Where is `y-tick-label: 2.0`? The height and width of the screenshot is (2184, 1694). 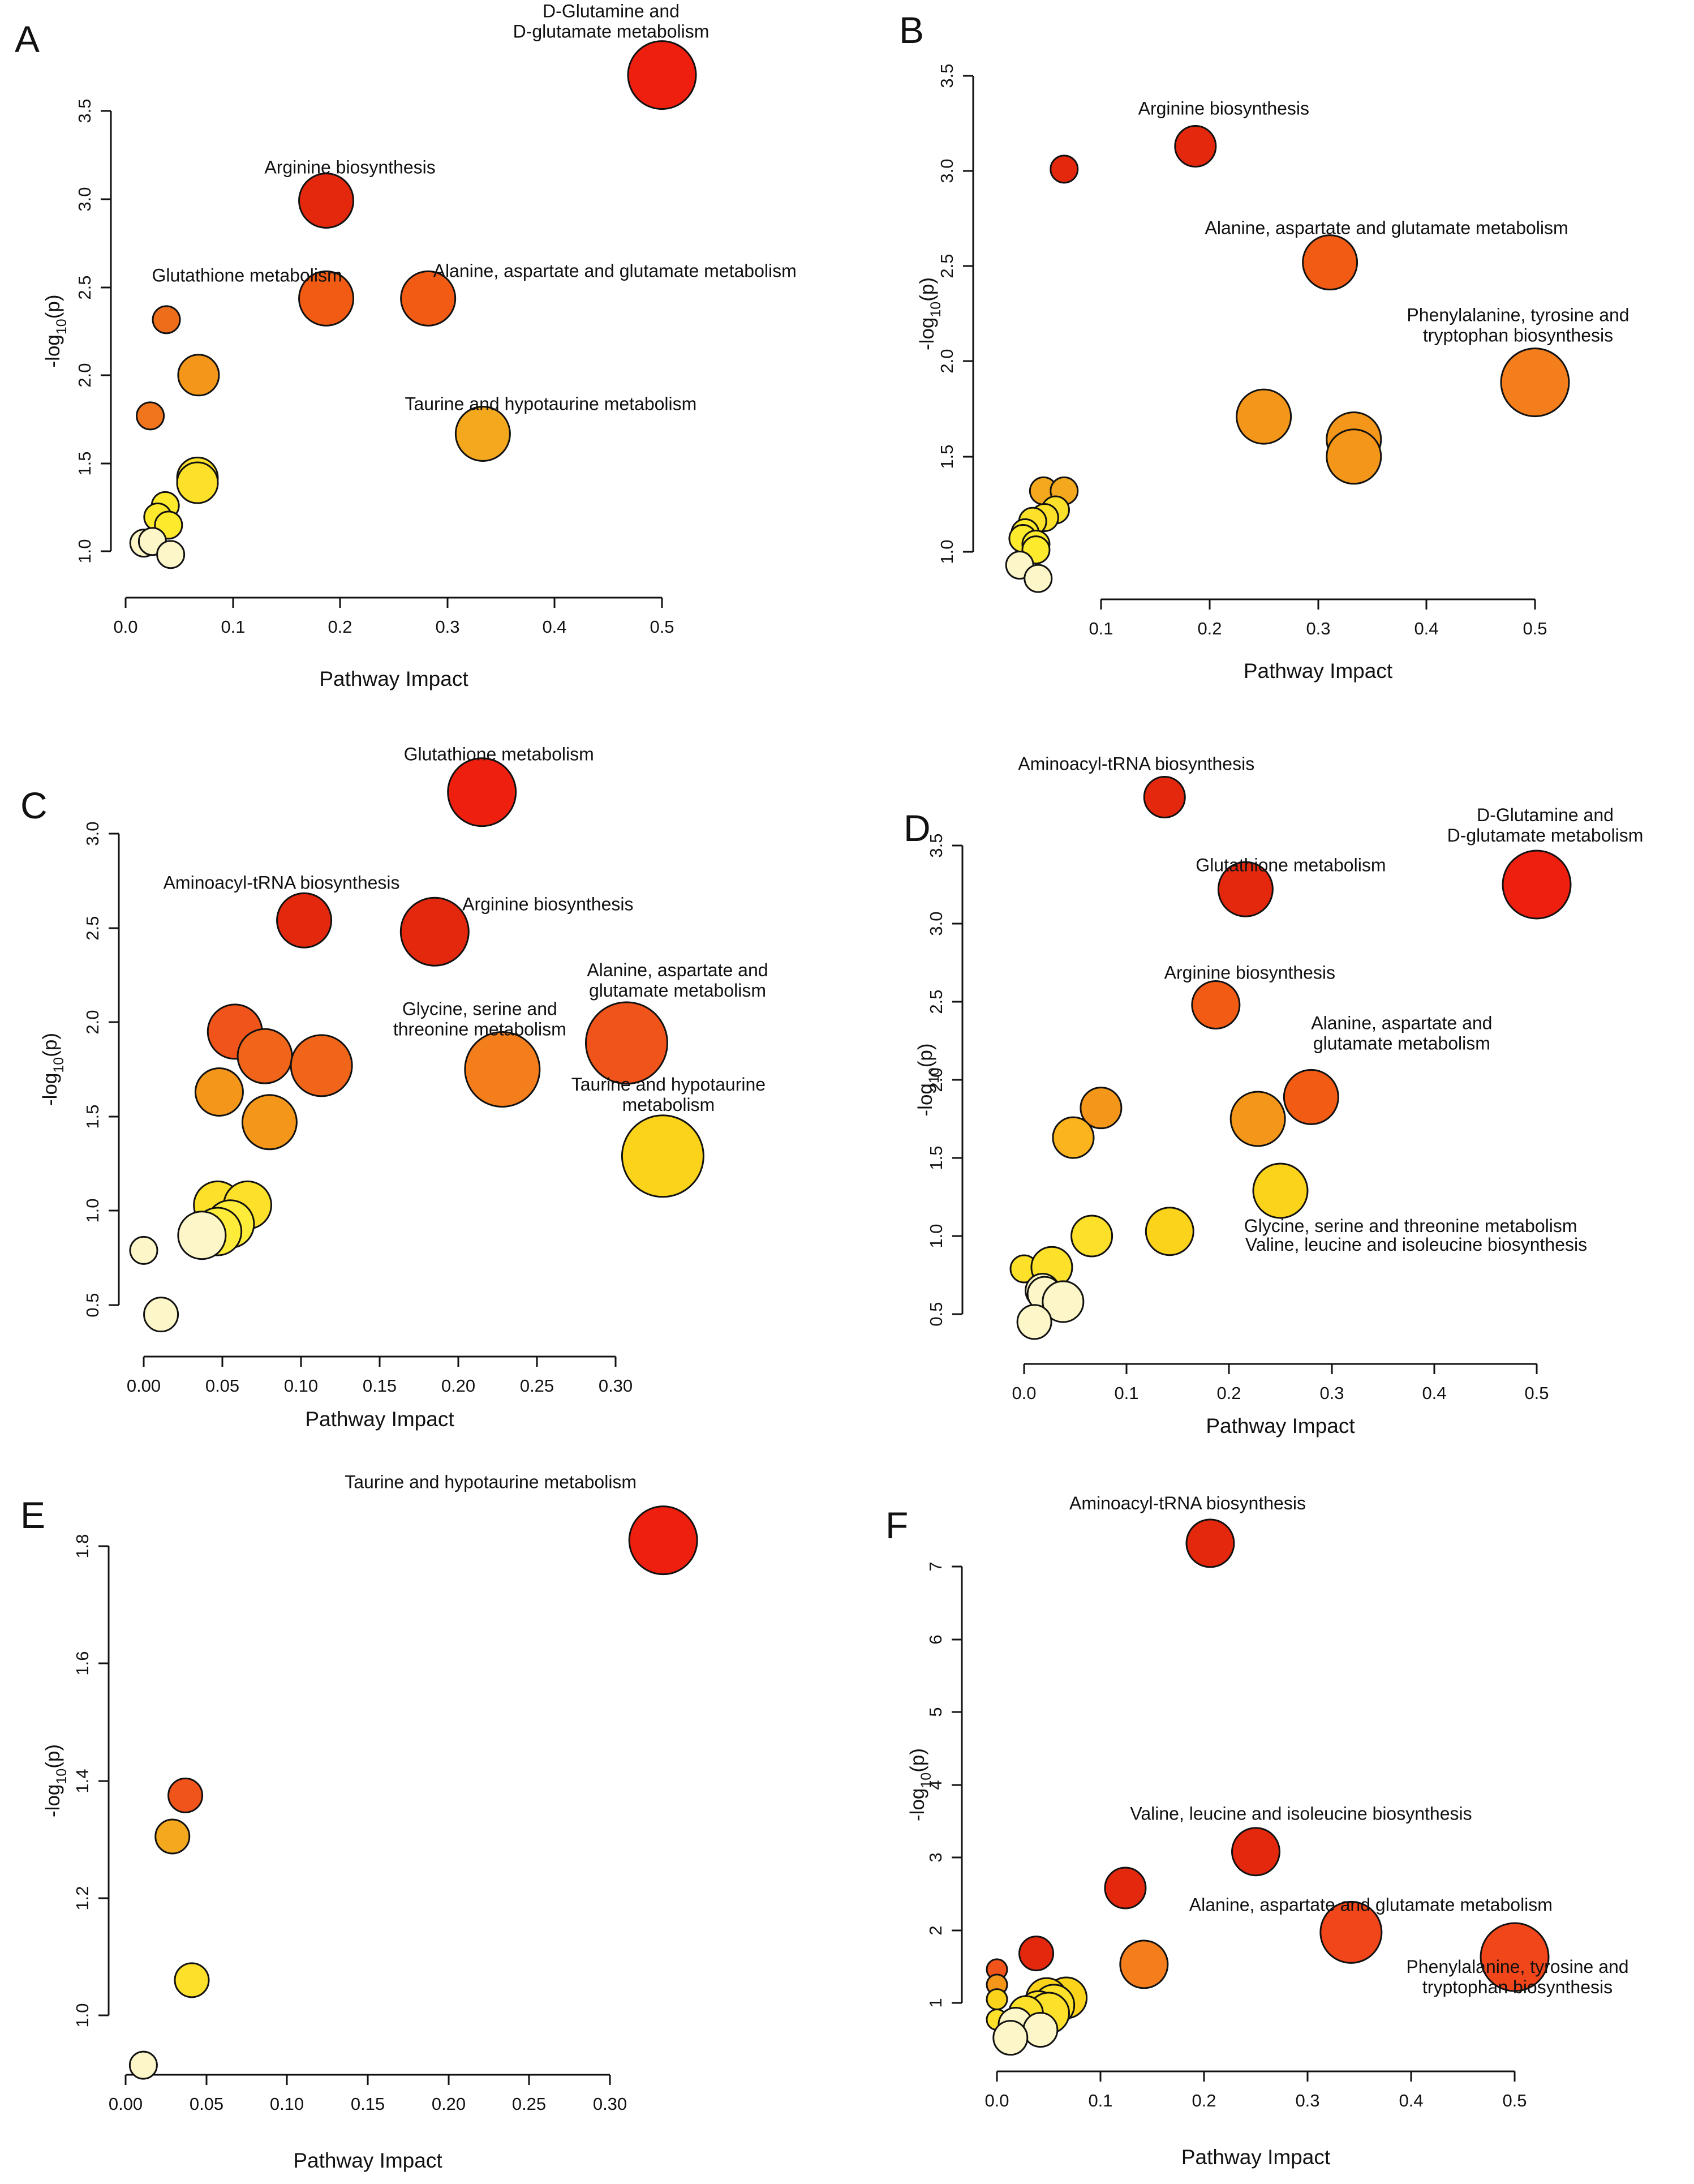 y-tick-label: 2.0 is located at coordinates (947, 361).